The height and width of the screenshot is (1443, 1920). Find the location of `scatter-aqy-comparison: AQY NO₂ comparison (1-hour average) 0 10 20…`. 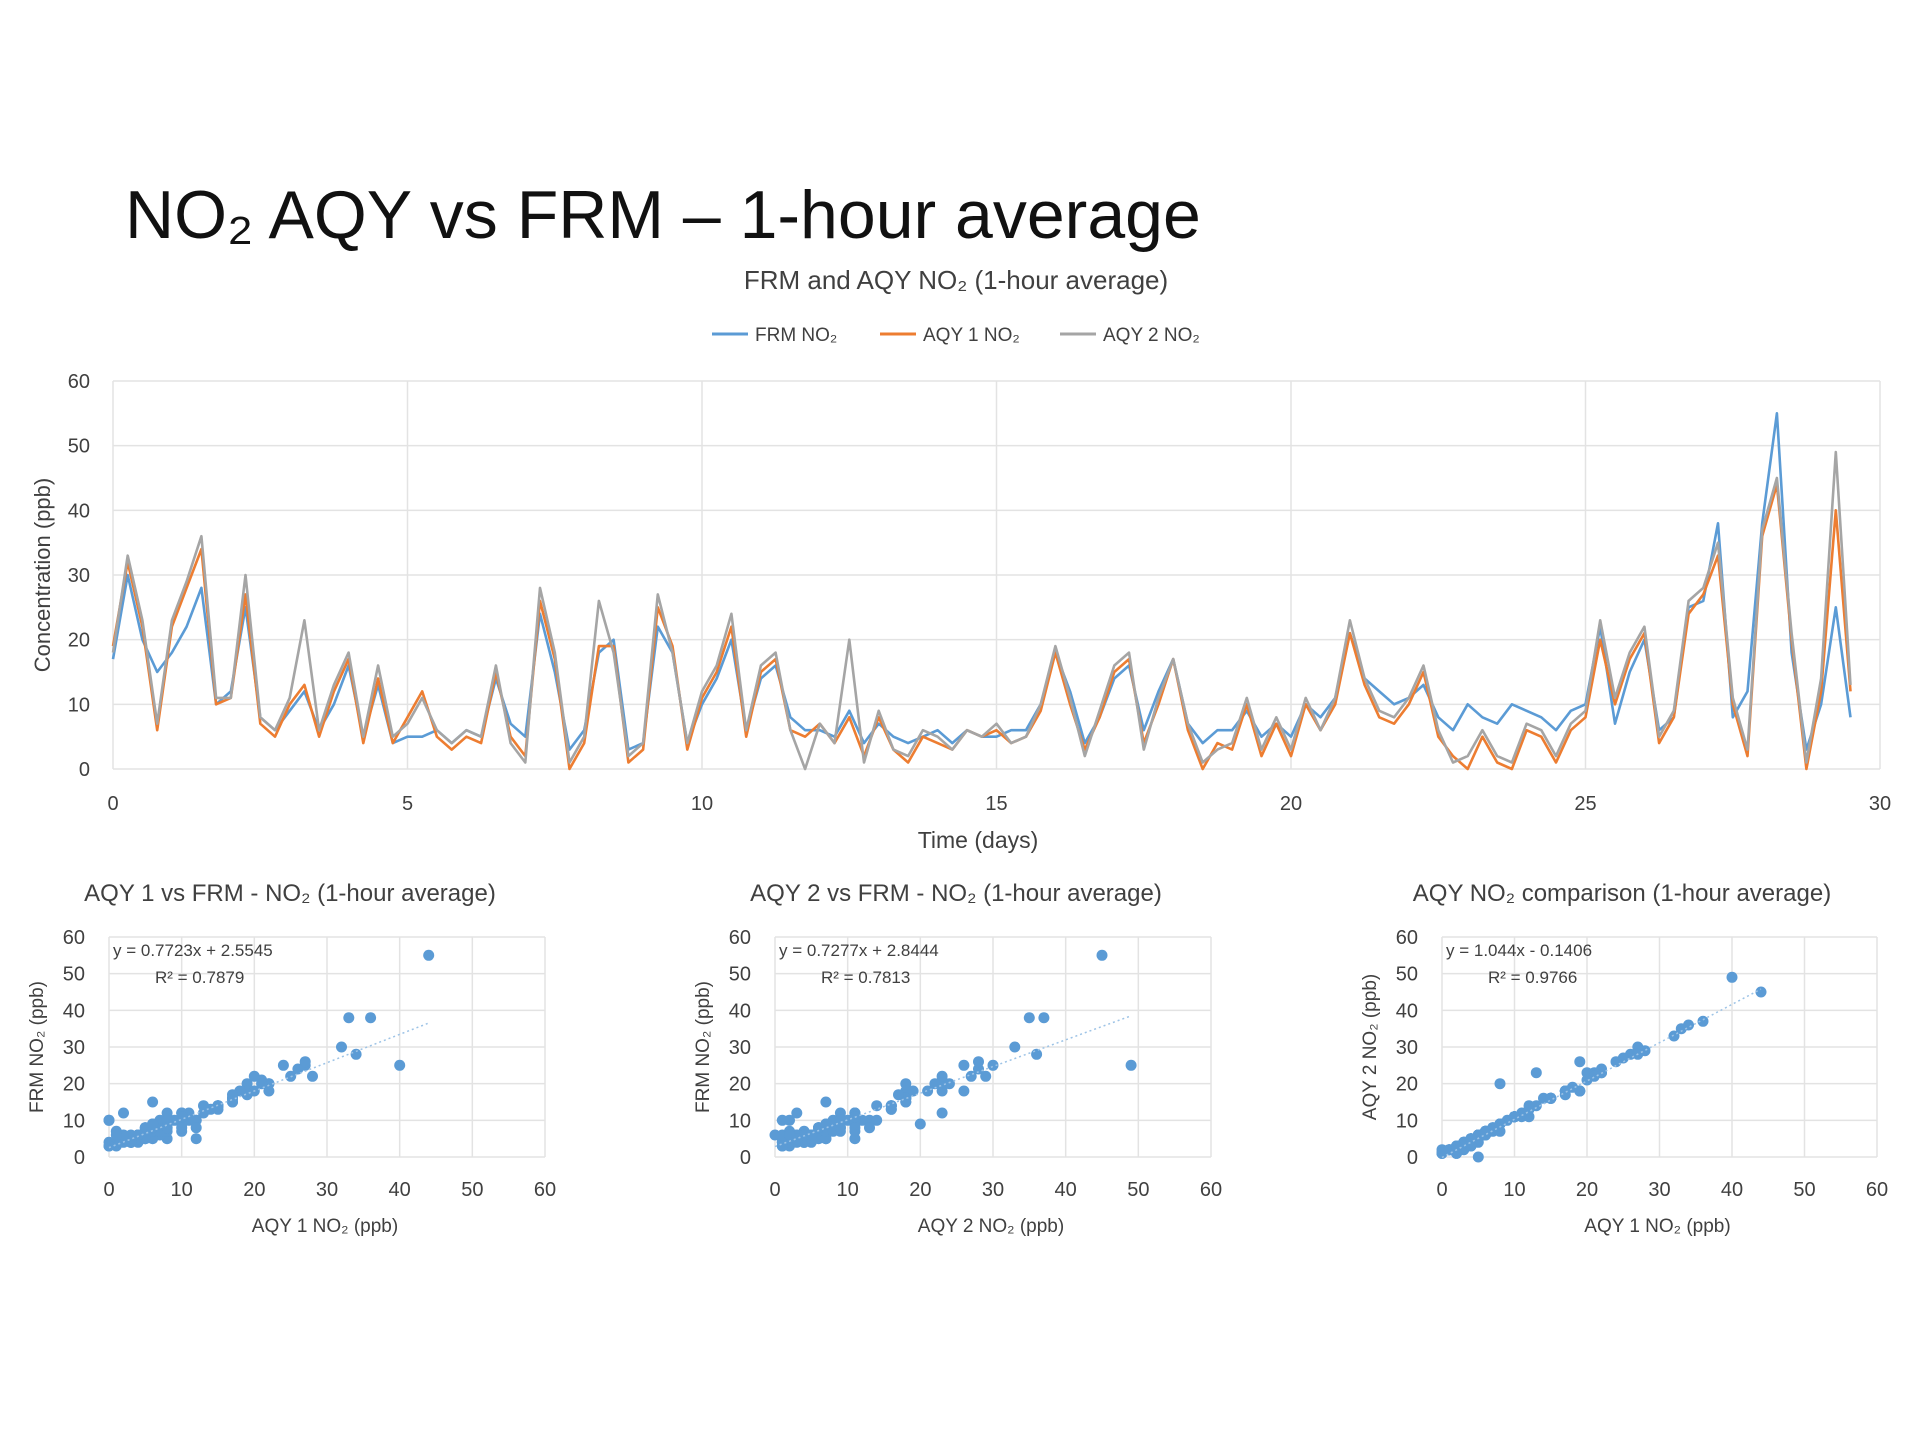

scatter-aqy-comparison: AQY NO₂ comparison (1-hour average) 0 10 20… is located at coordinates (1624, 1058).